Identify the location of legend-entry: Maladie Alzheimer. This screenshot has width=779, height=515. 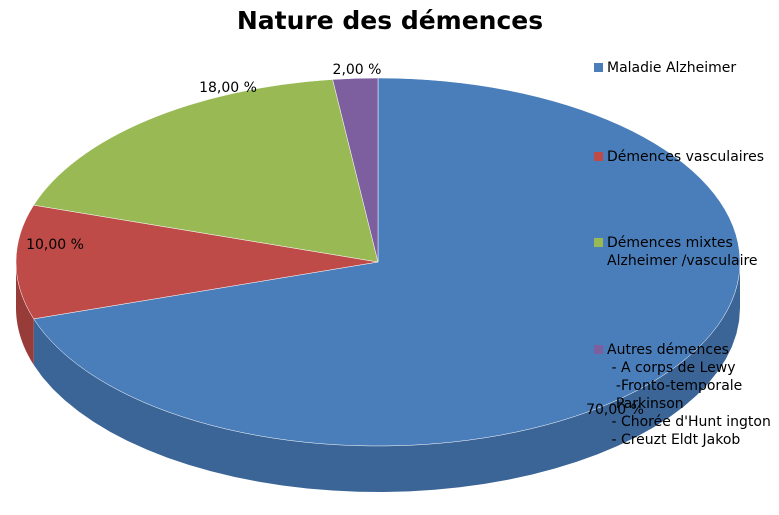
(672, 68).